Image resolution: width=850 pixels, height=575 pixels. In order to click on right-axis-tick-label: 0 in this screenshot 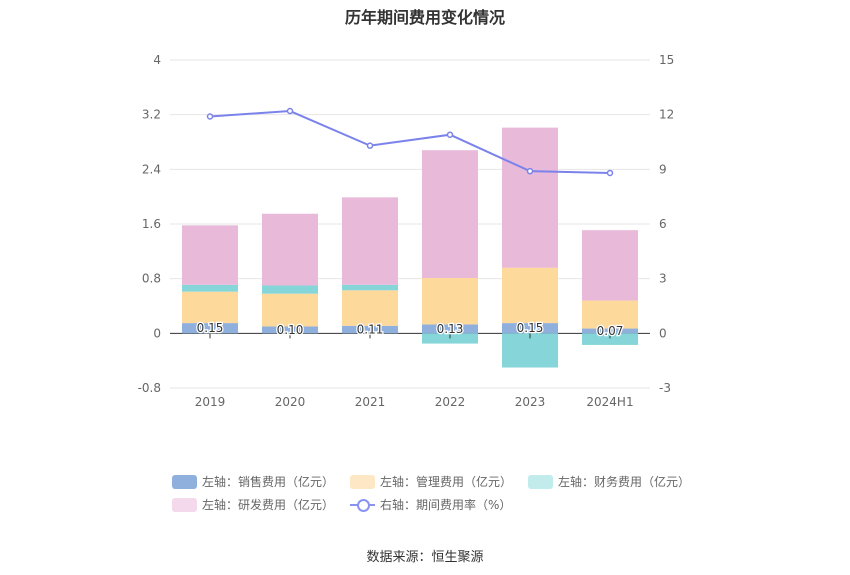, I will do `click(663, 333)`.